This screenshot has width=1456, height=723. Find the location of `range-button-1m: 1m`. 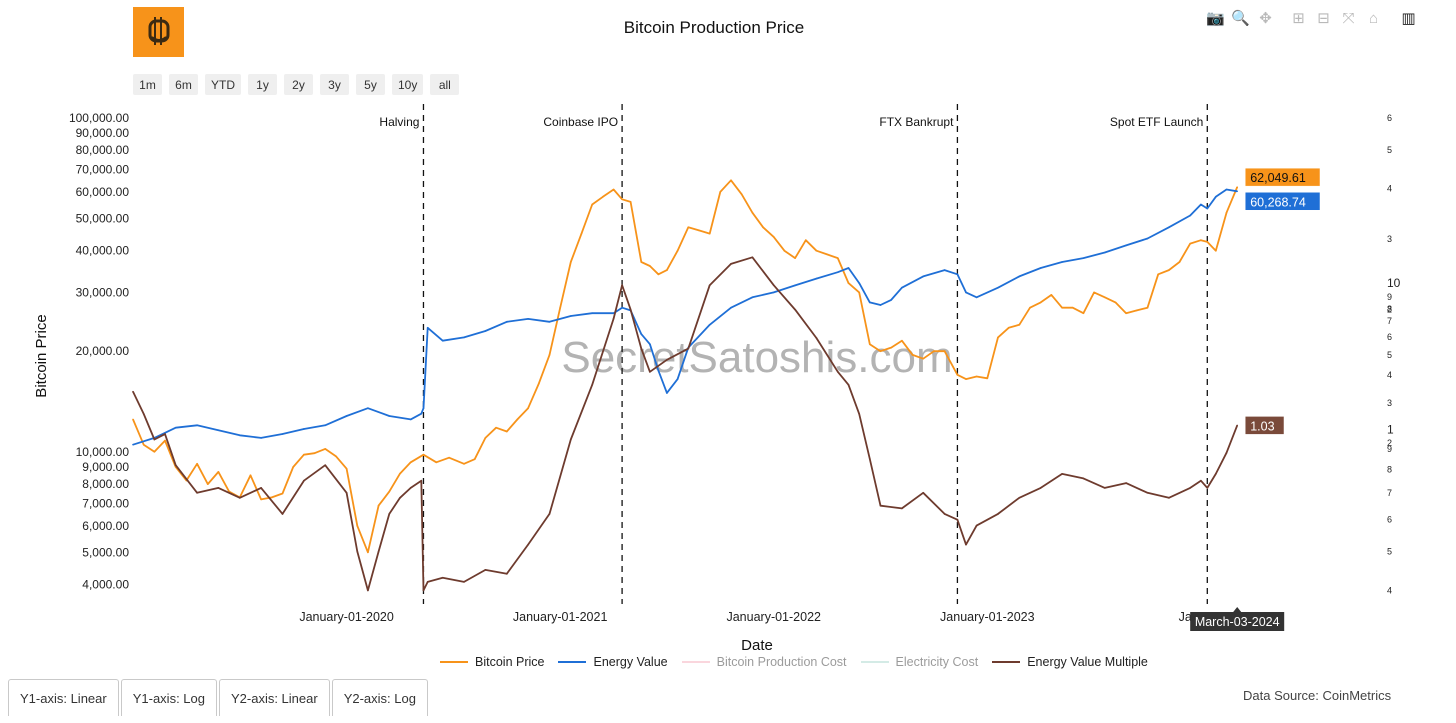

range-button-1m: 1m is located at coordinates (147, 84).